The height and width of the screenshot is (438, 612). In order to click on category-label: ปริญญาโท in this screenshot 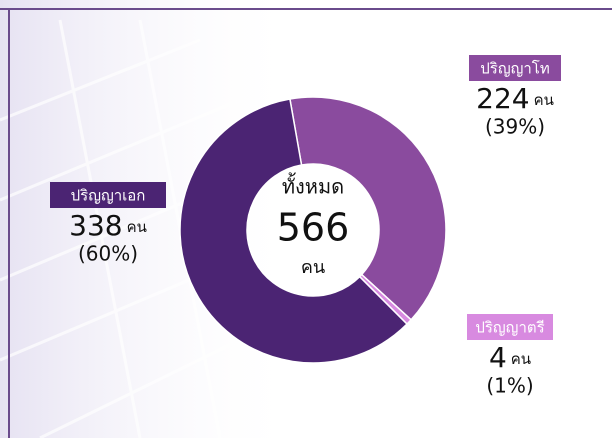, I will do `click(515, 69)`.